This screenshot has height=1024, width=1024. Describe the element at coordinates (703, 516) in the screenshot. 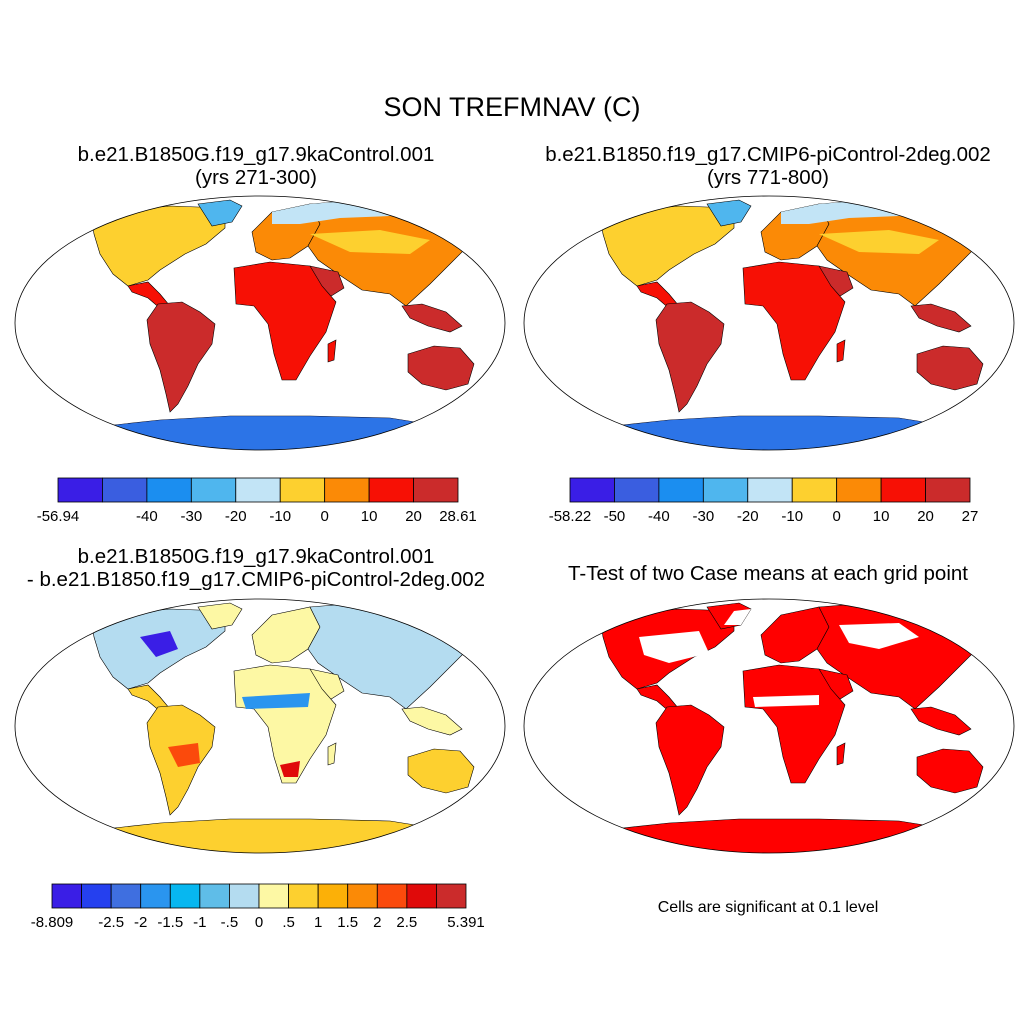

I see `panel2-colorbar-label: -30` at that location.